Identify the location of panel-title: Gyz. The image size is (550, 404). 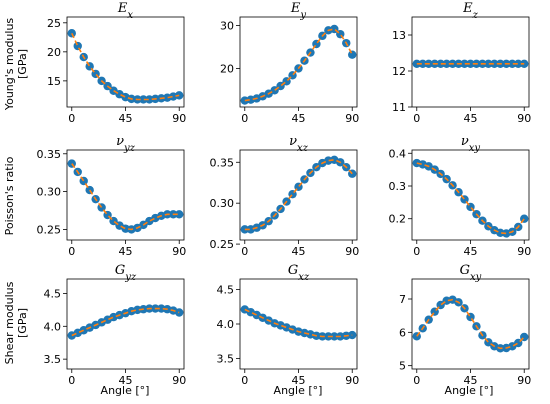
(126, 273).